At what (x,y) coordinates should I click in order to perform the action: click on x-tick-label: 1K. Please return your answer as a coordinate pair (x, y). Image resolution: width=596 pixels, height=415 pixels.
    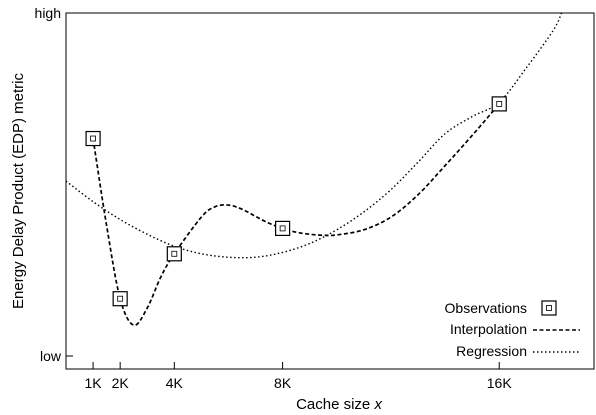
    Looking at the image, I should click on (94, 383).